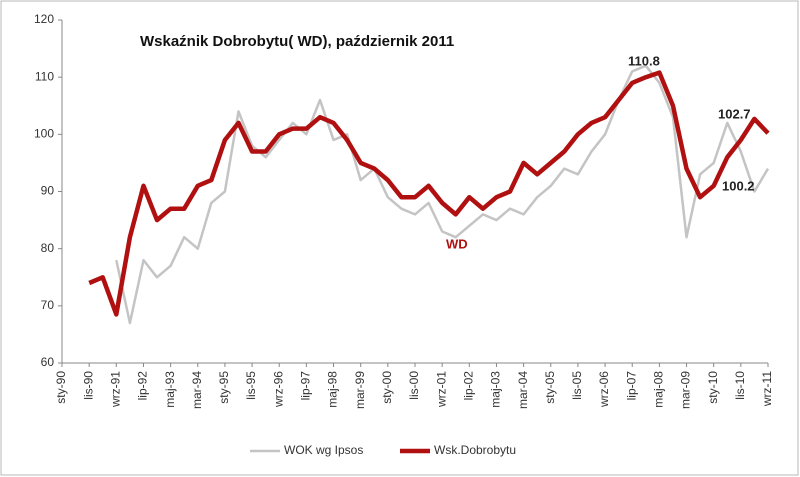 This screenshot has width=800, height=477. I want to click on x-tick-label: mar-09, so click(686, 390).